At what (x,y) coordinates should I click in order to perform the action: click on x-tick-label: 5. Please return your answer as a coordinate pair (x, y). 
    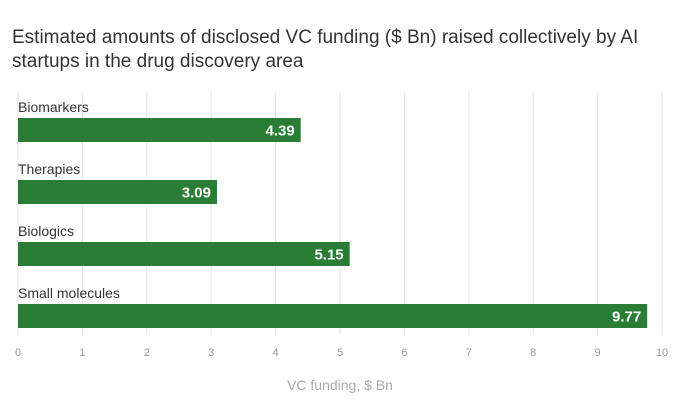
    Looking at the image, I should click on (340, 353).